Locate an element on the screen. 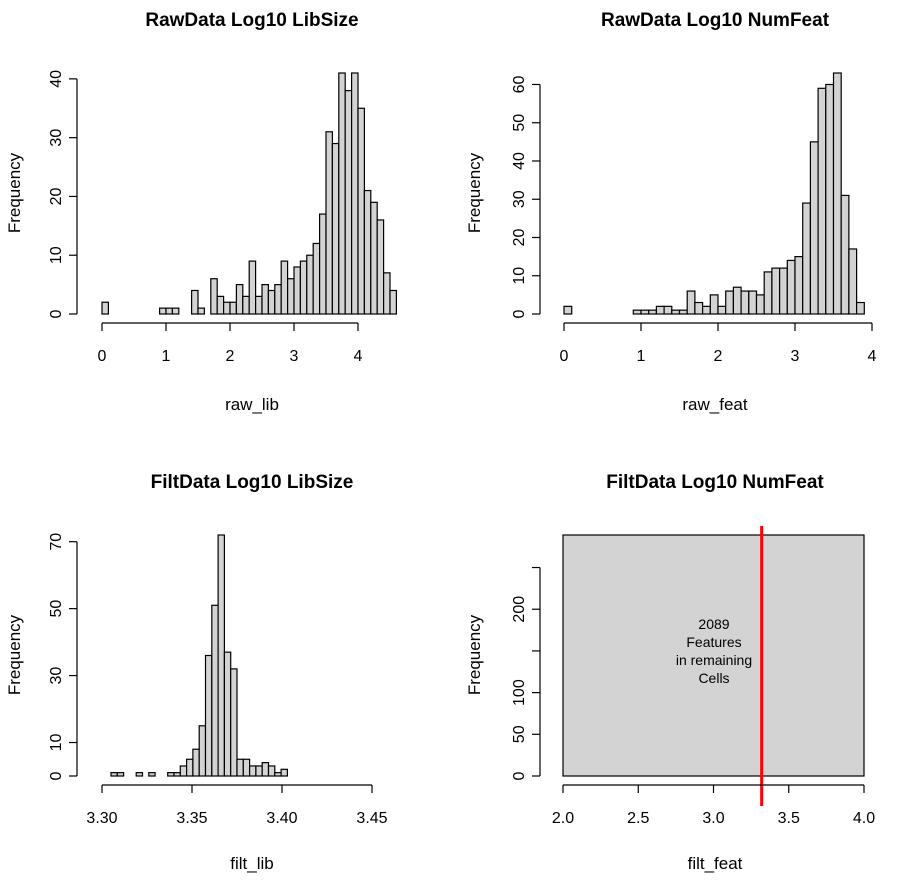 This screenshot has height=883, width=915. y-axis: 0 10 20 30 40 50 60 is located at coordinates (526, 196).